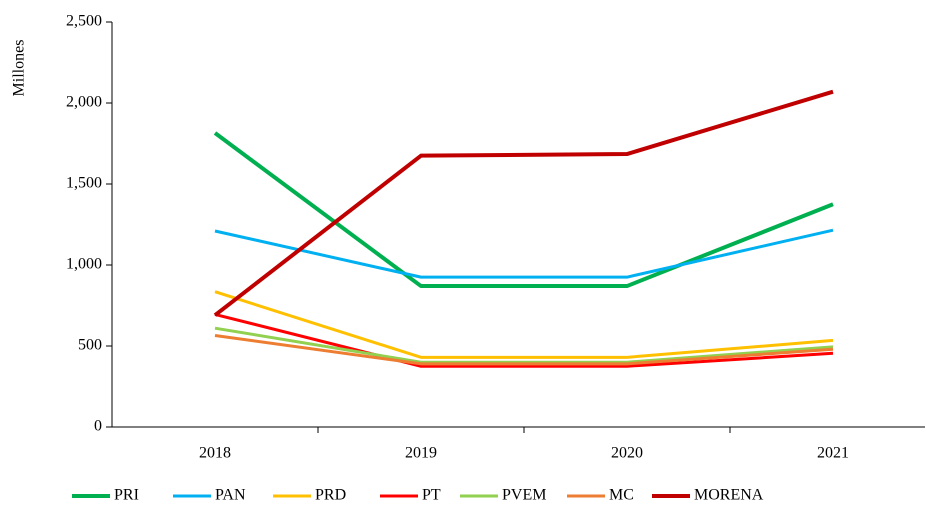 Image resolution: width=927 pixels, height=506 pixels. What do you see at coordinates (431, 495) in the screenshot?
I see `legend-label: PT` at bounding box center [431, 495].